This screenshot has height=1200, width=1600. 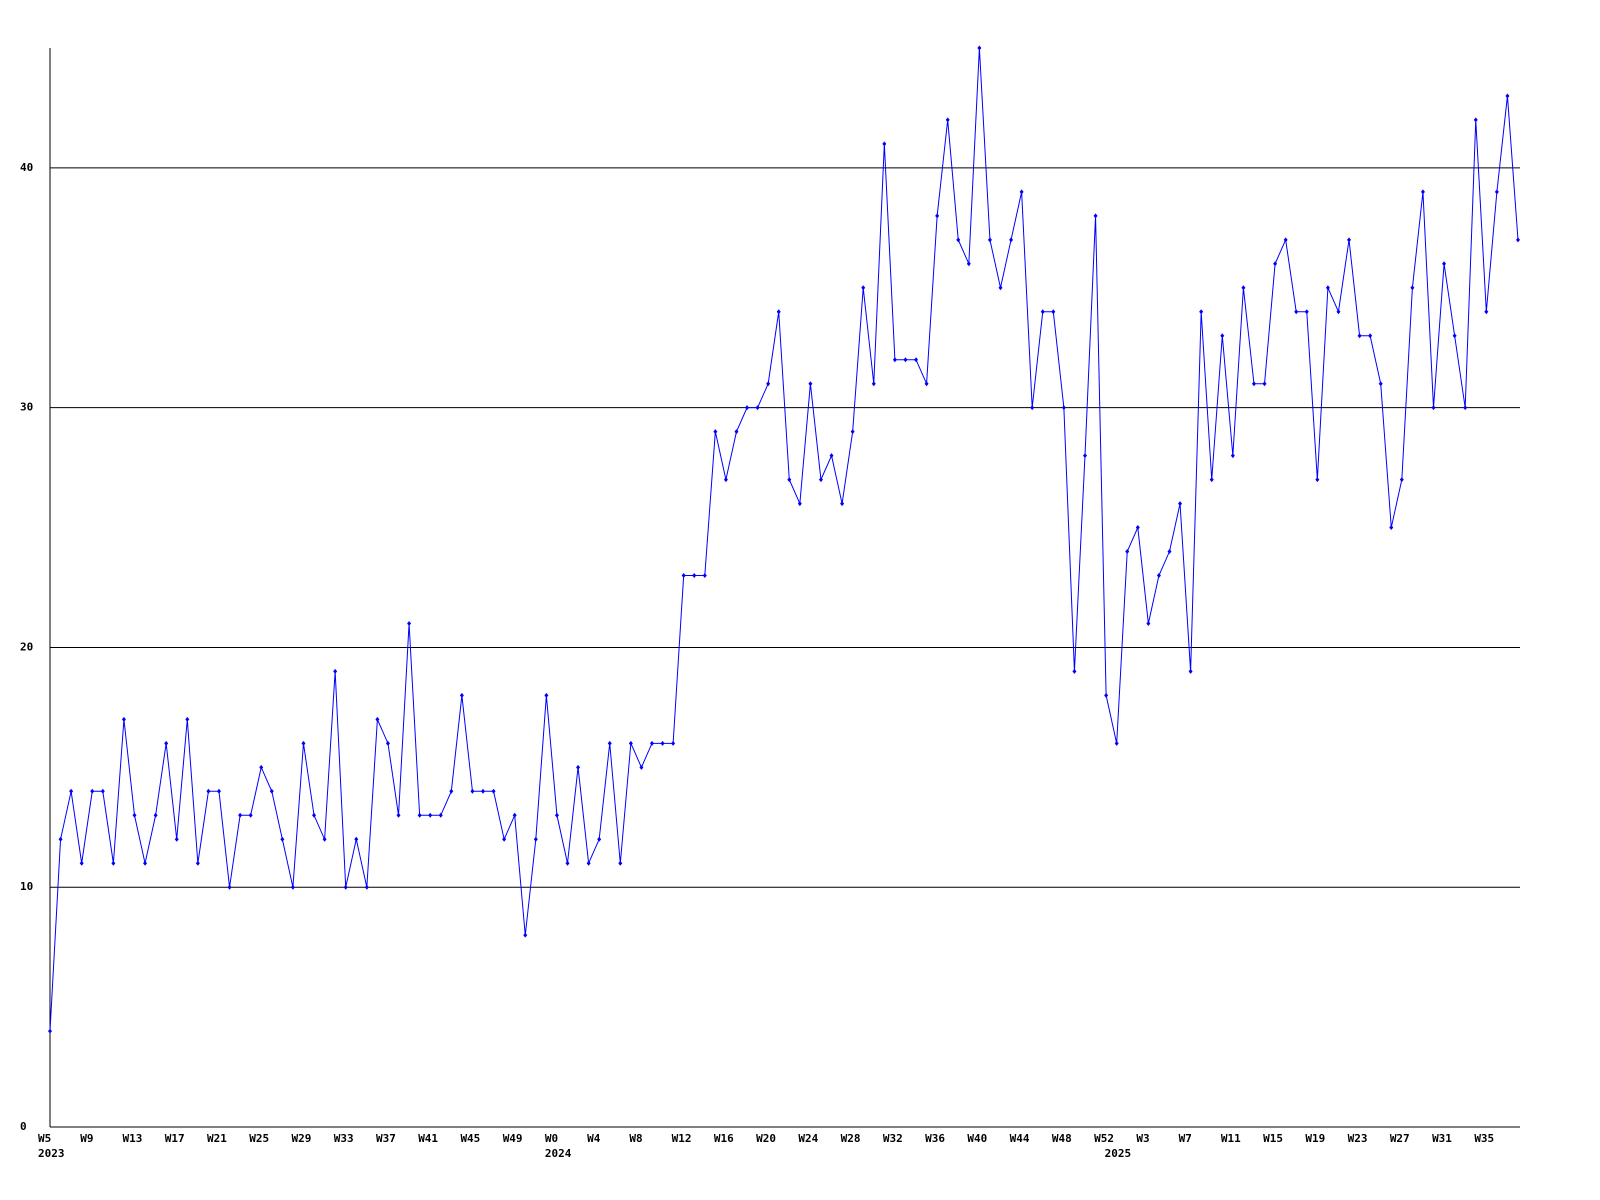 I want to click on y-tick-label: 10, so click(x=26, y=886).